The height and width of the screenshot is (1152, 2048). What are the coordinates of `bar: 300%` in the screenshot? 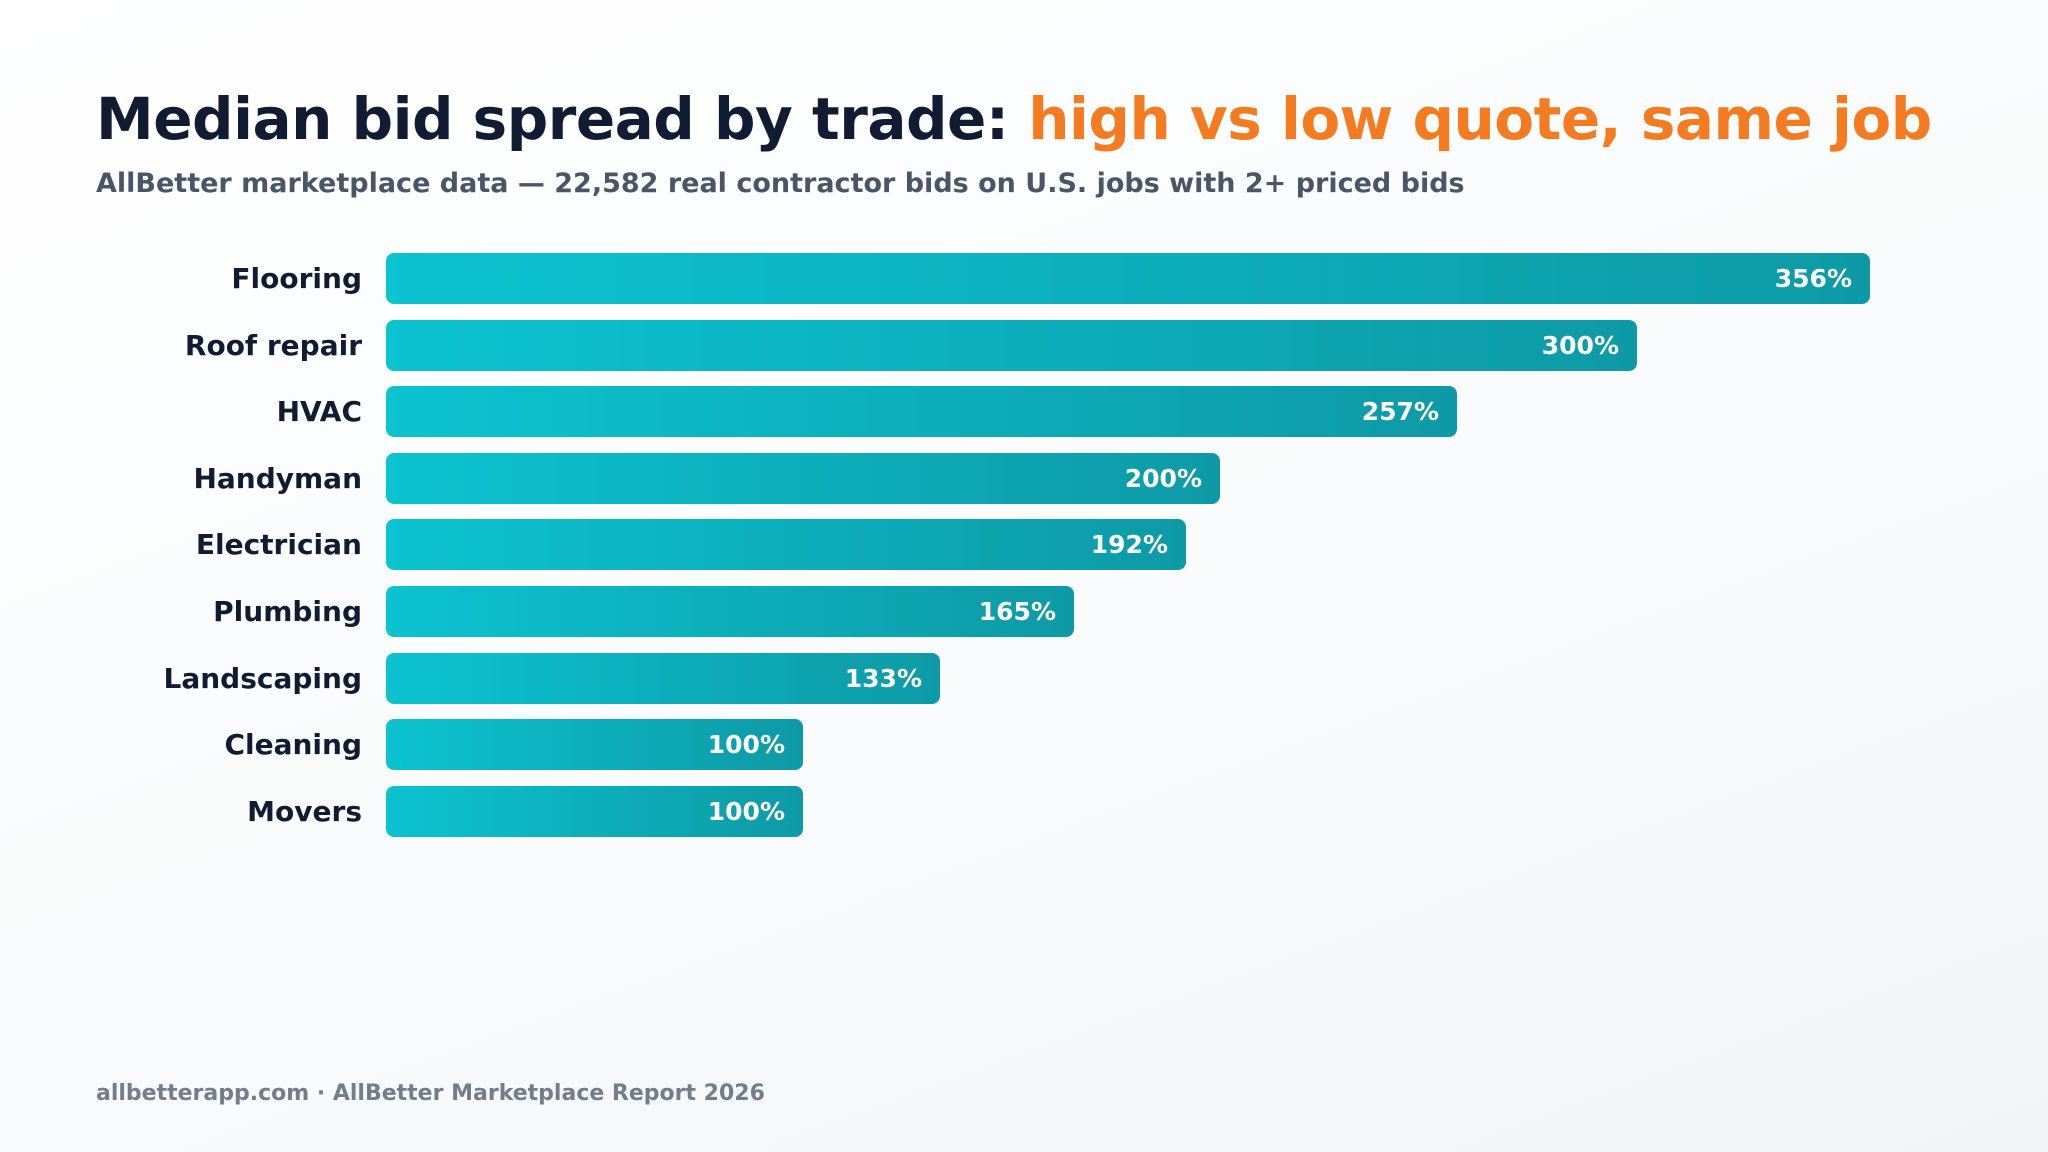 It's located at (1011, 345).